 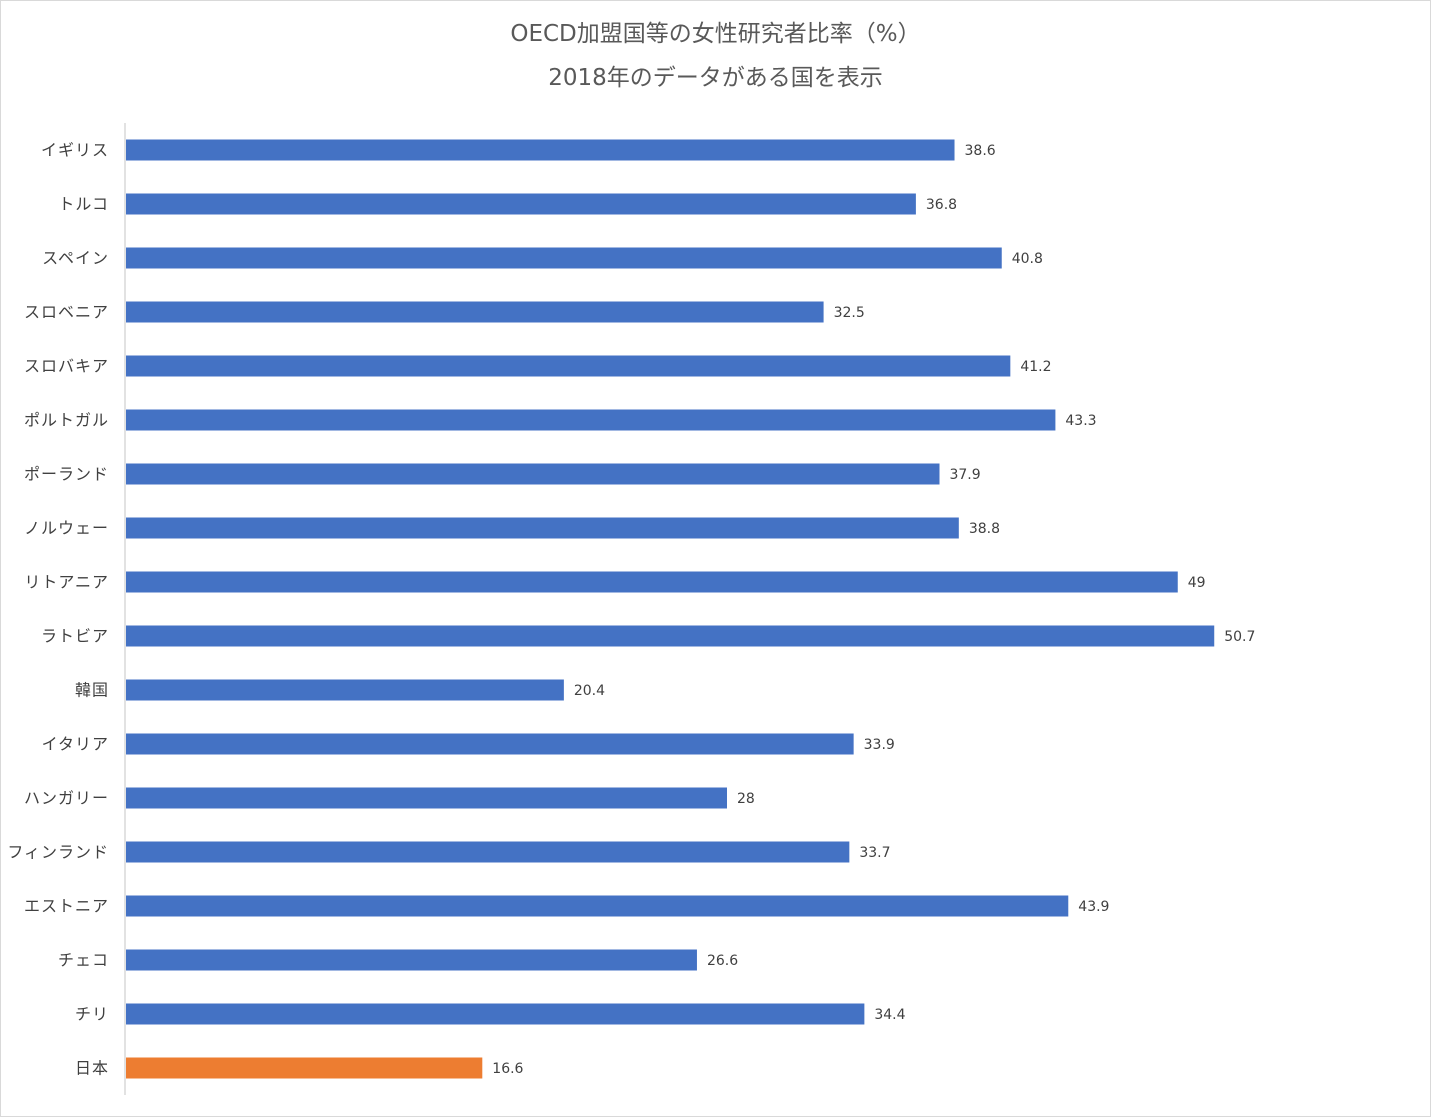 What do you see at coordinates (746, 799) in the screenshot?
I see `value-label-13: 28` at bounding box center [746, 799].